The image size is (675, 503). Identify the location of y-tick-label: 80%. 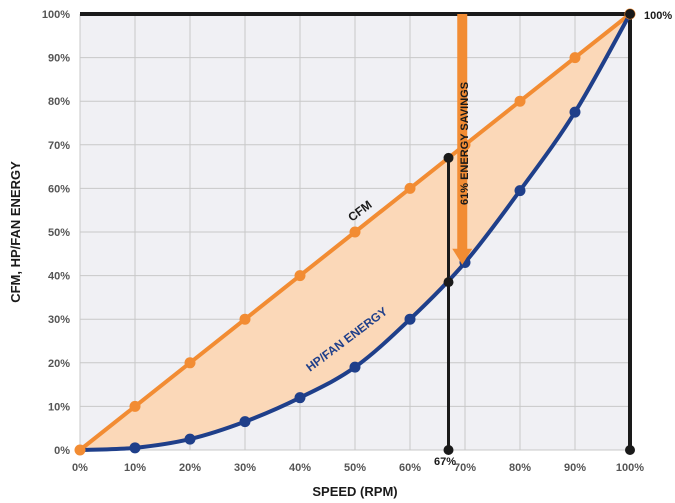
(59, 102).